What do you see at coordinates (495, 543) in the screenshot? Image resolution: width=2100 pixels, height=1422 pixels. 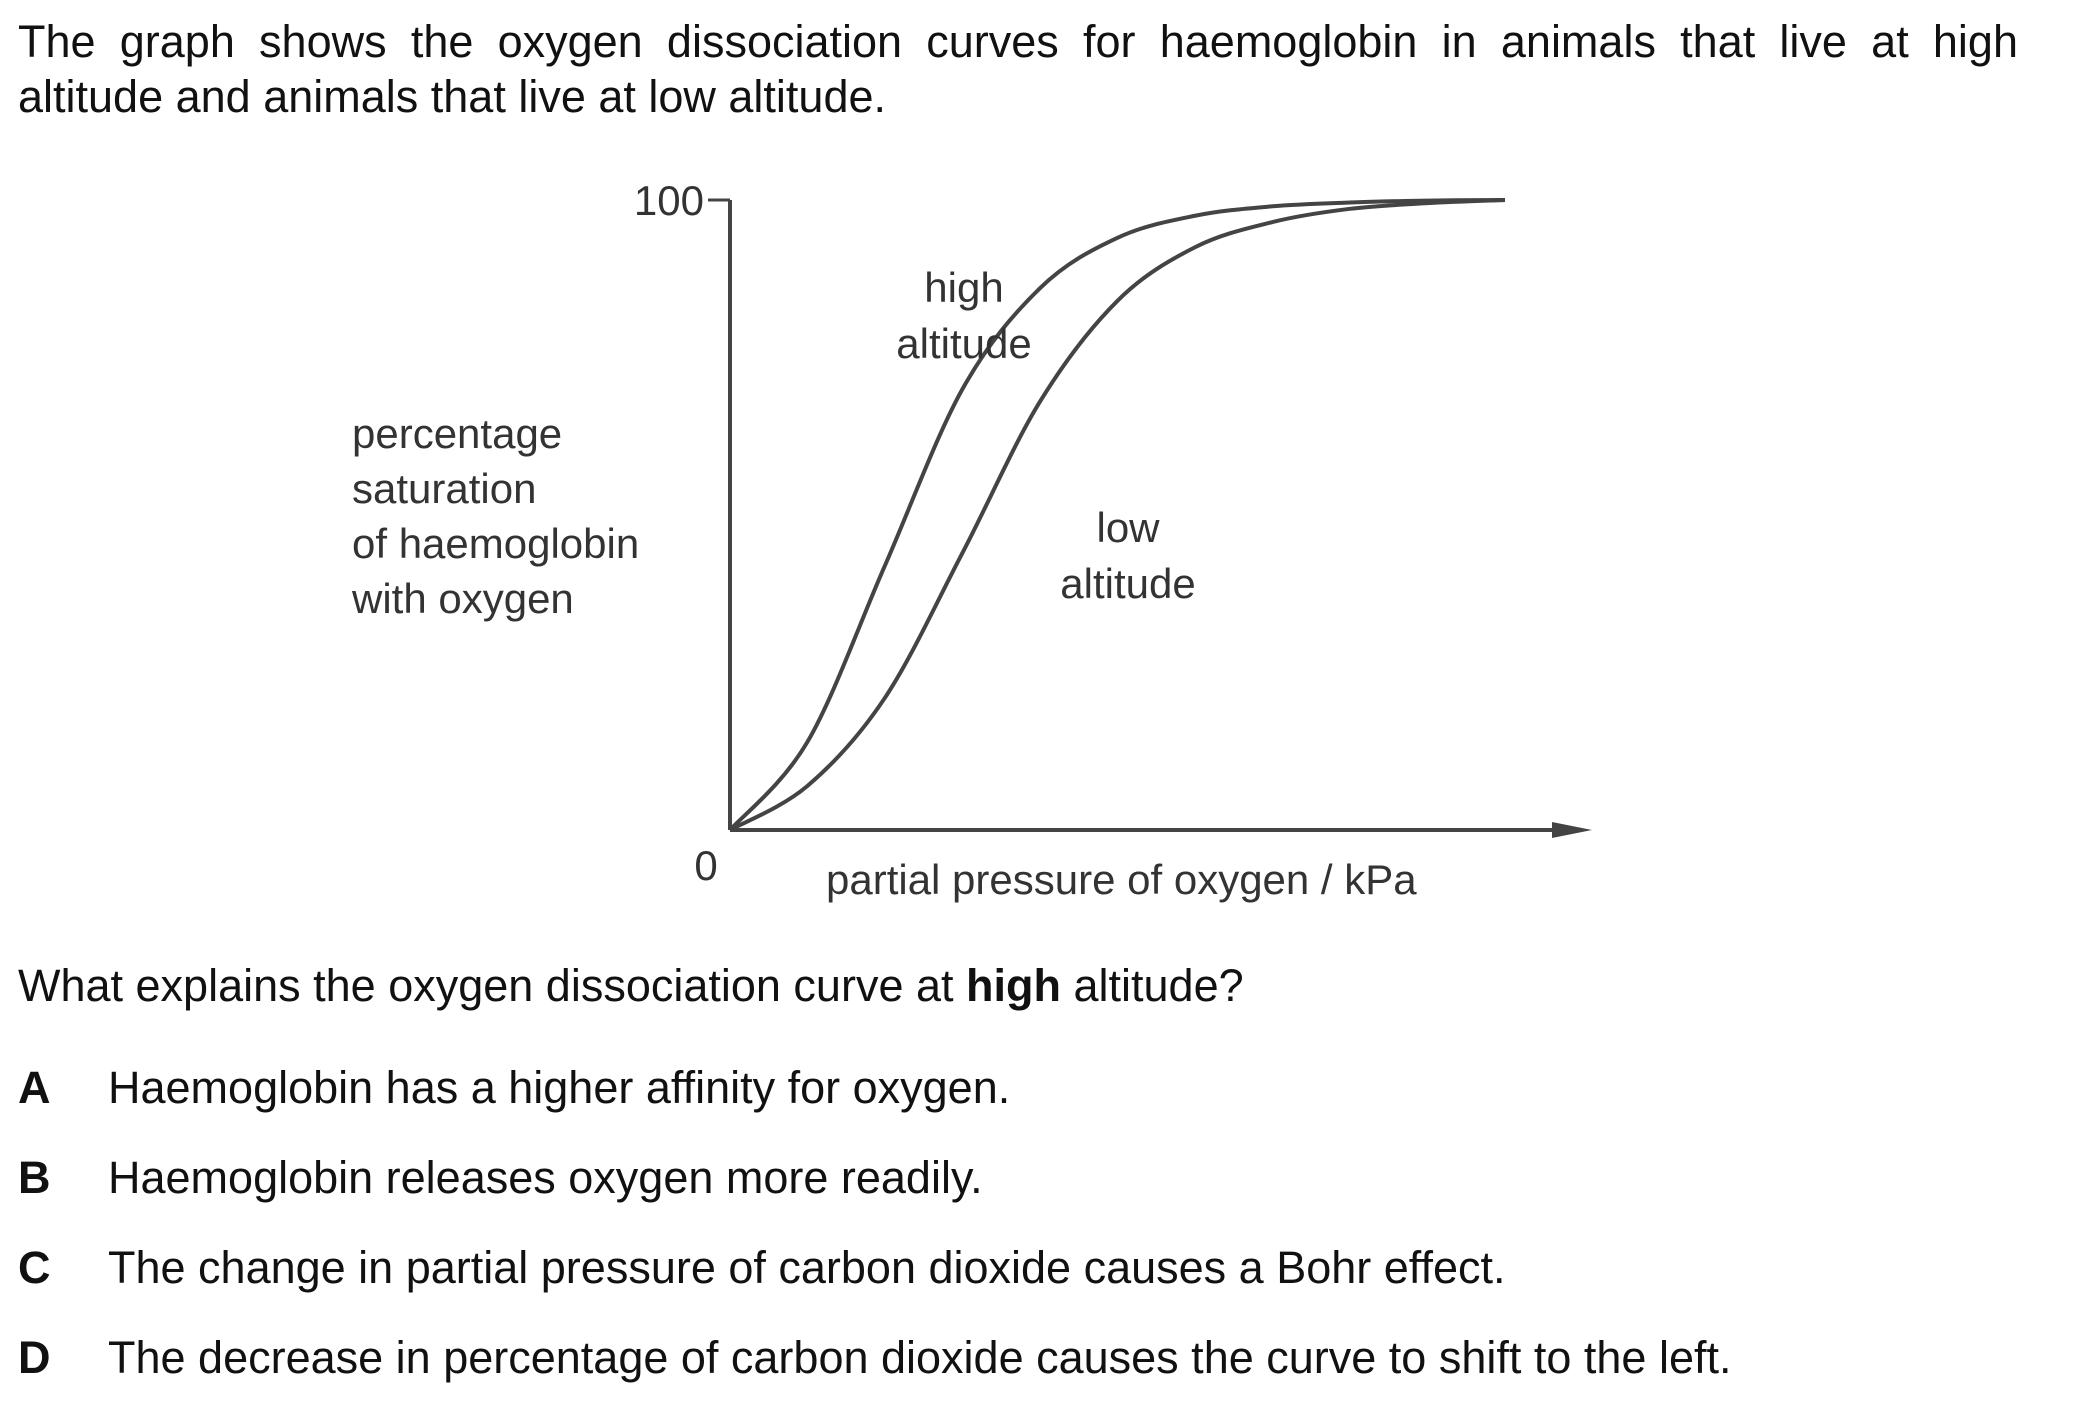 I see `y-axis-label-line-3: of haemoglobin` at bounding box center [495, 543].